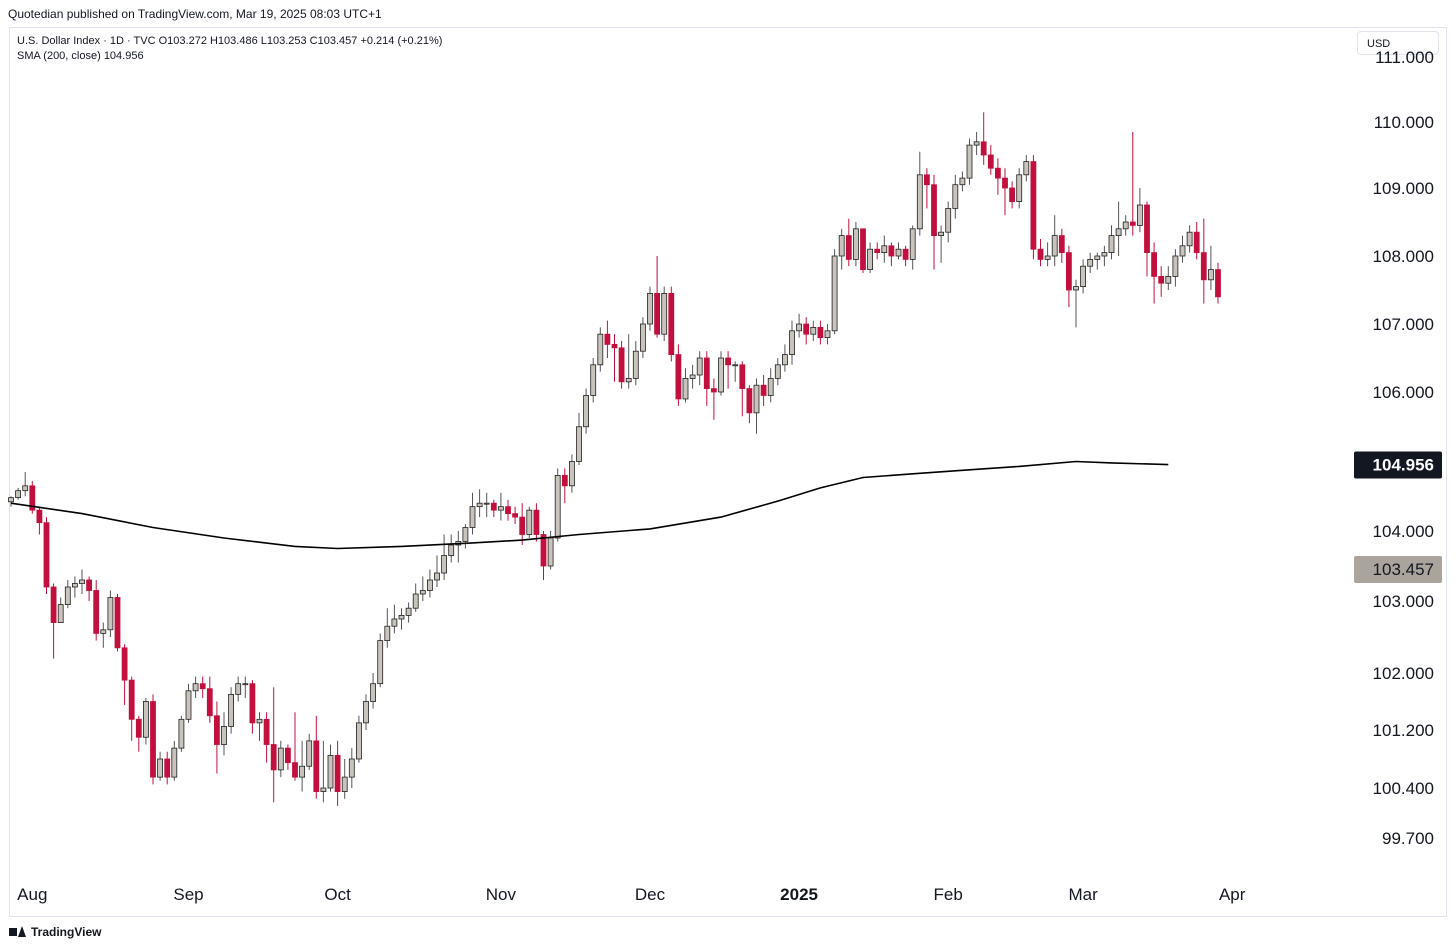  I want to click on y-tick-label: 107.000, so click(1403, 324).